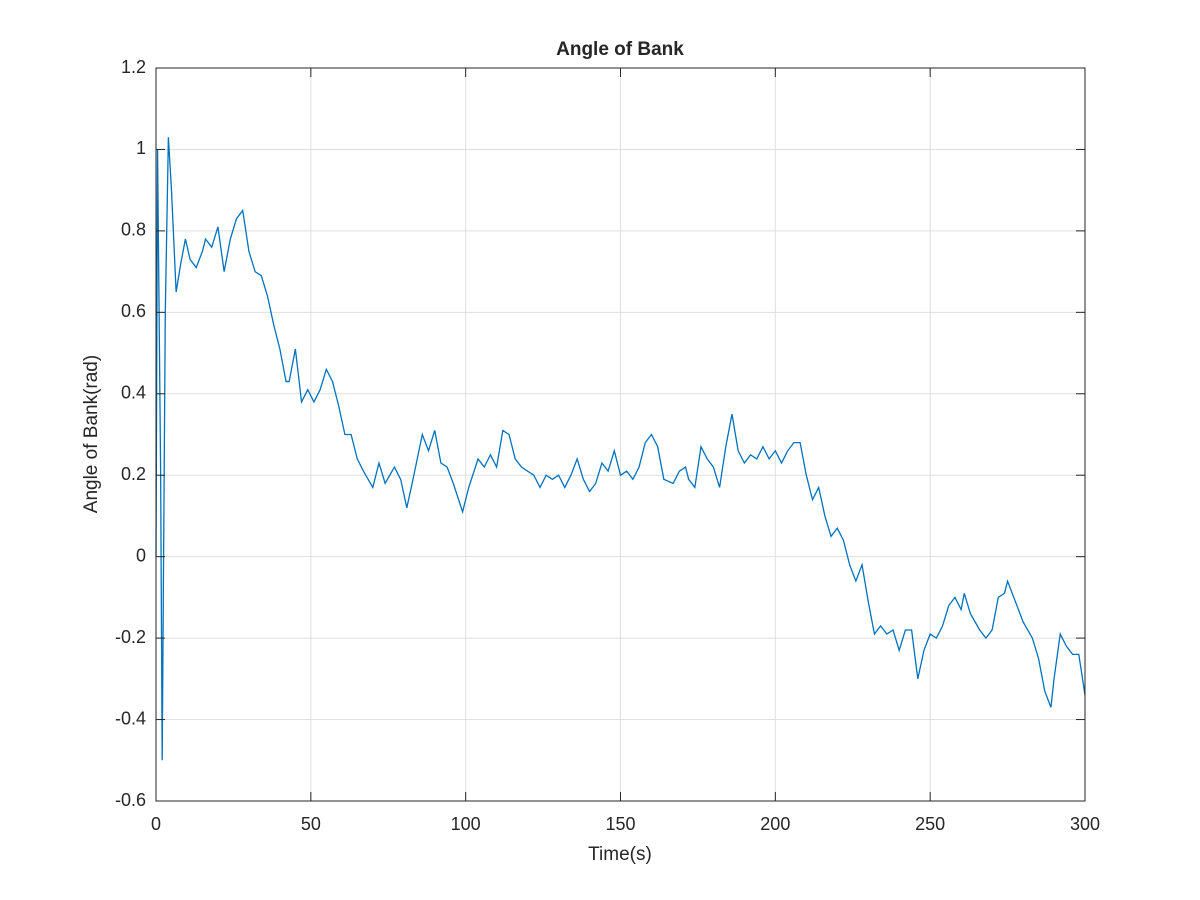 The width and height of the screenshot is (1200, 900). Describe the element at coordinates (466, 824) in the screenshot. I see `x-tick-label: 100` at that location.